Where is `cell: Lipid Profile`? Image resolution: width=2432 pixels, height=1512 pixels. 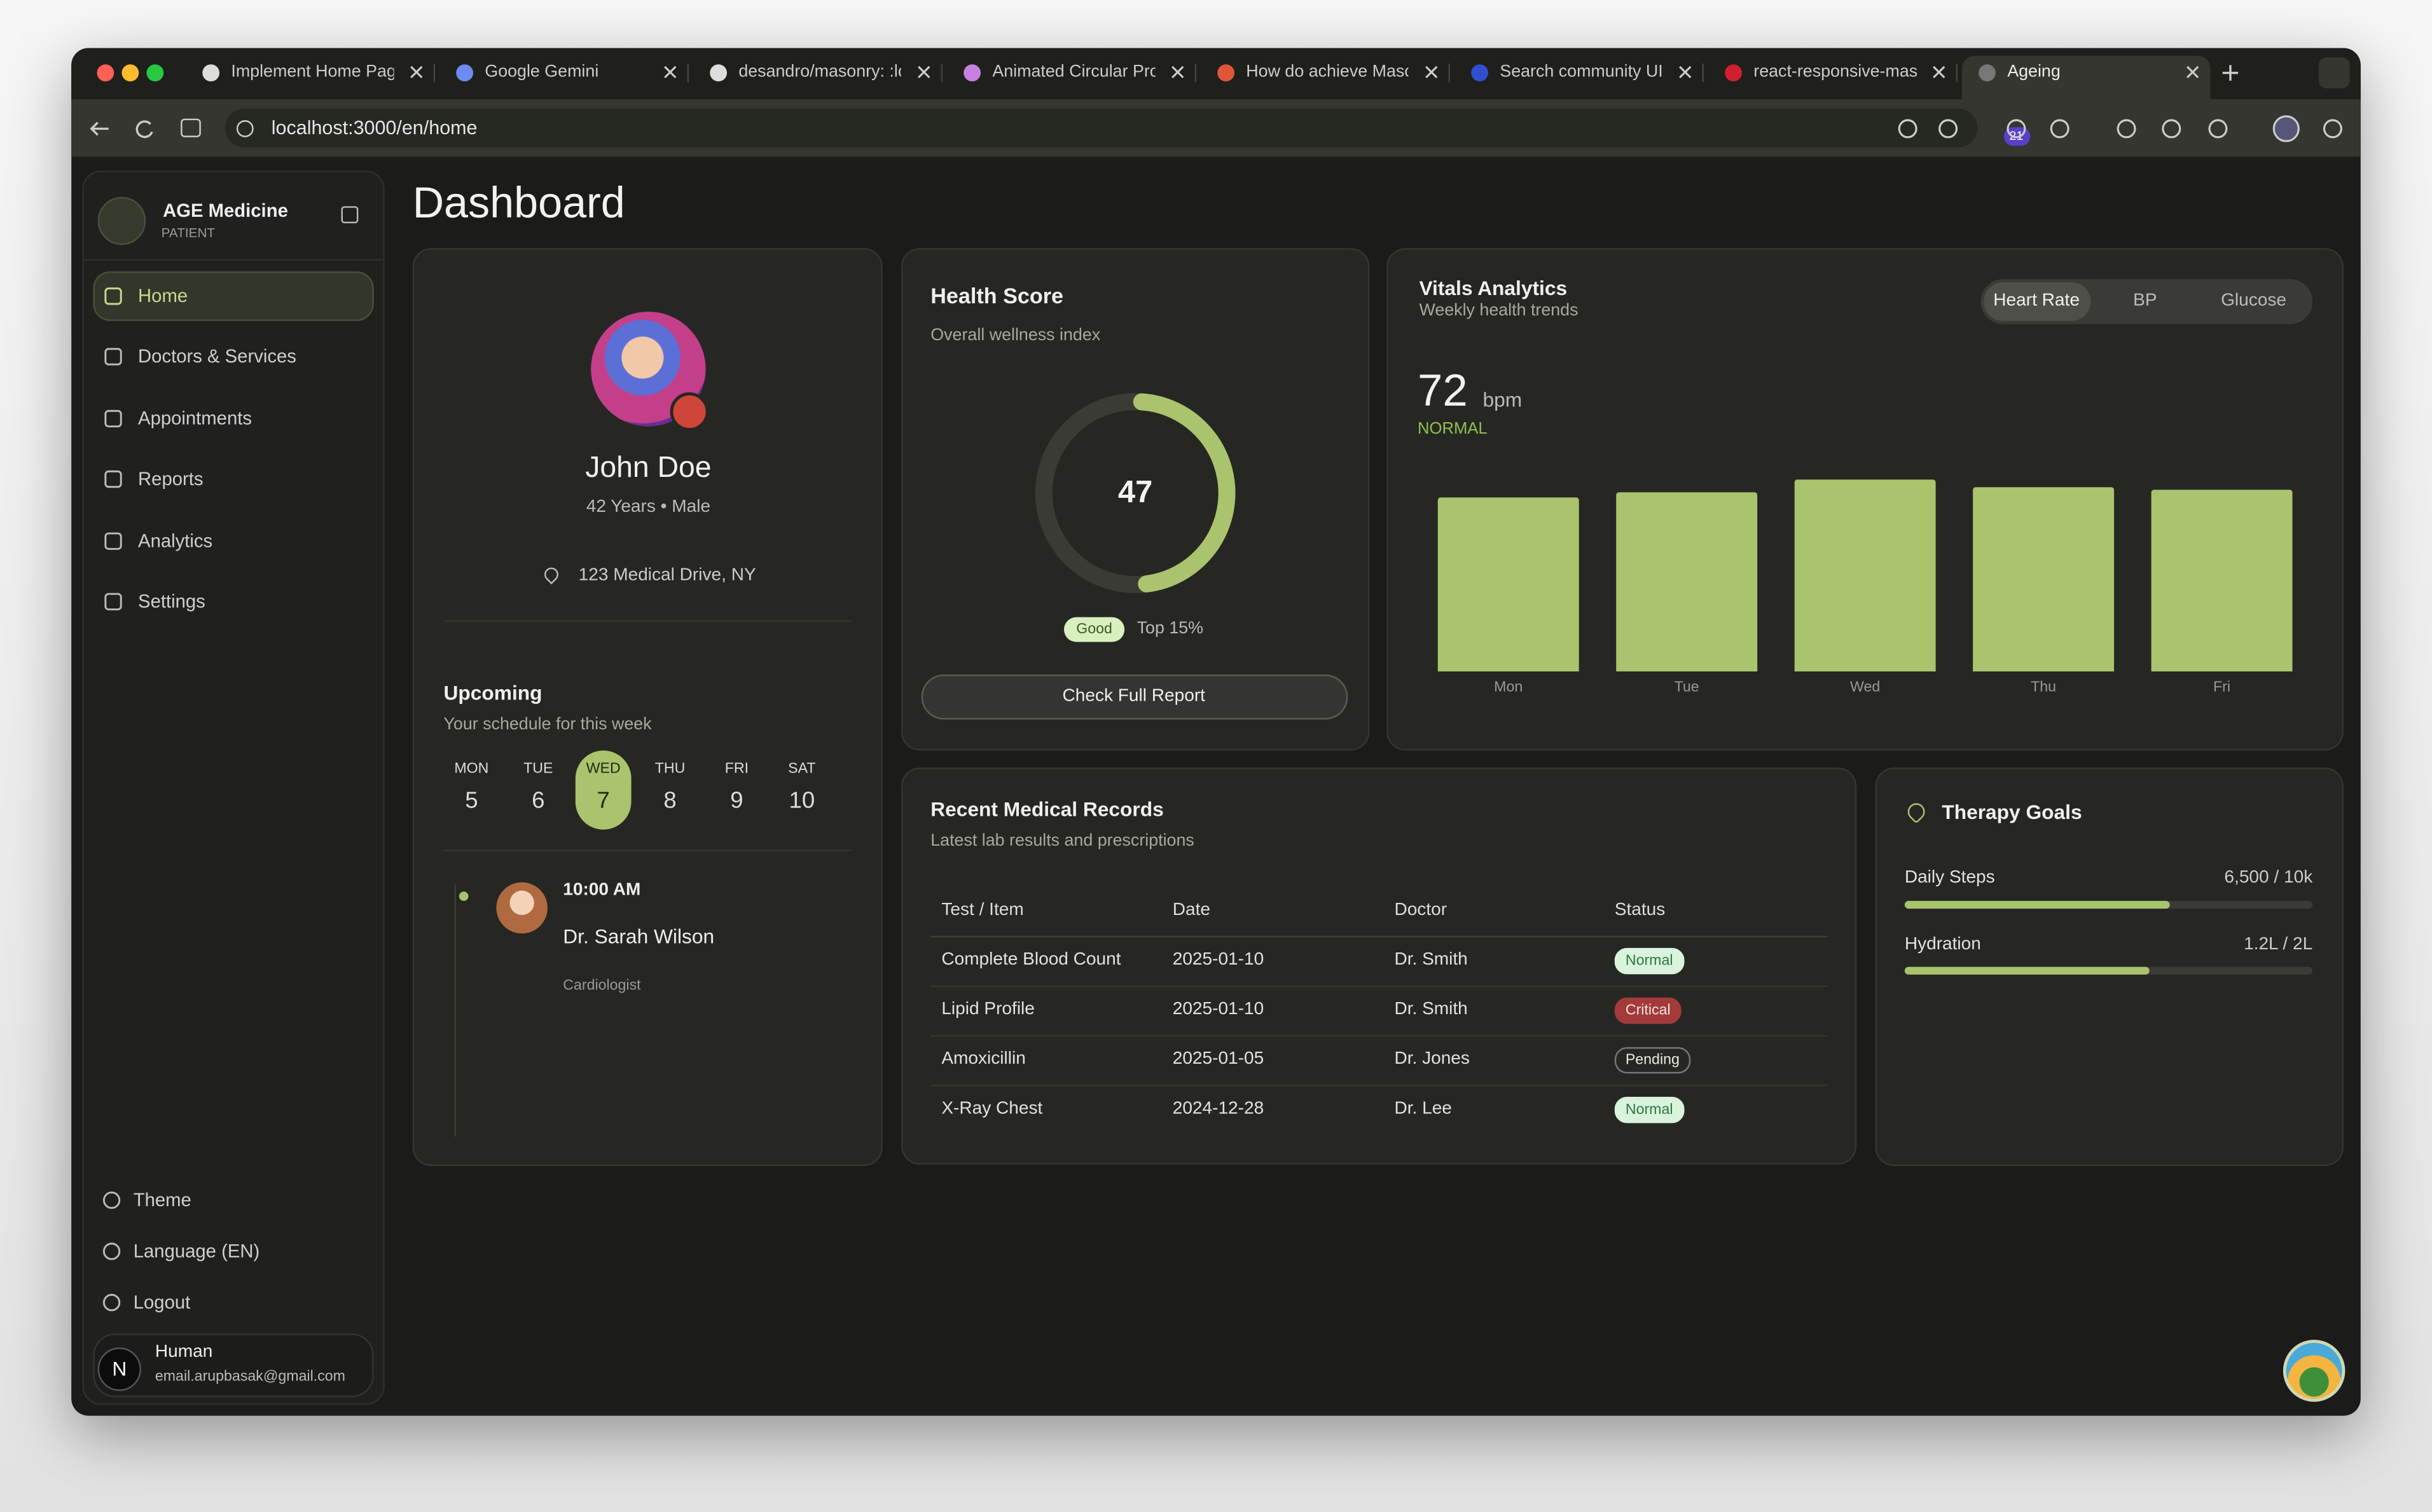 cell: Lipid Profile is located at coordinates (988, 1009).